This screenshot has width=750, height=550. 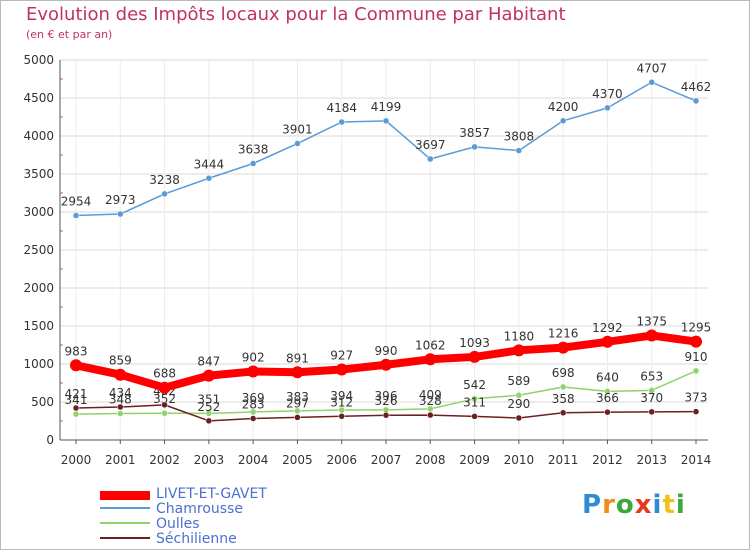 What do you see at coordinates (120, 460) in the screenshot?
I see `x-tick-label: 2001` at bounding box center [120, 460].